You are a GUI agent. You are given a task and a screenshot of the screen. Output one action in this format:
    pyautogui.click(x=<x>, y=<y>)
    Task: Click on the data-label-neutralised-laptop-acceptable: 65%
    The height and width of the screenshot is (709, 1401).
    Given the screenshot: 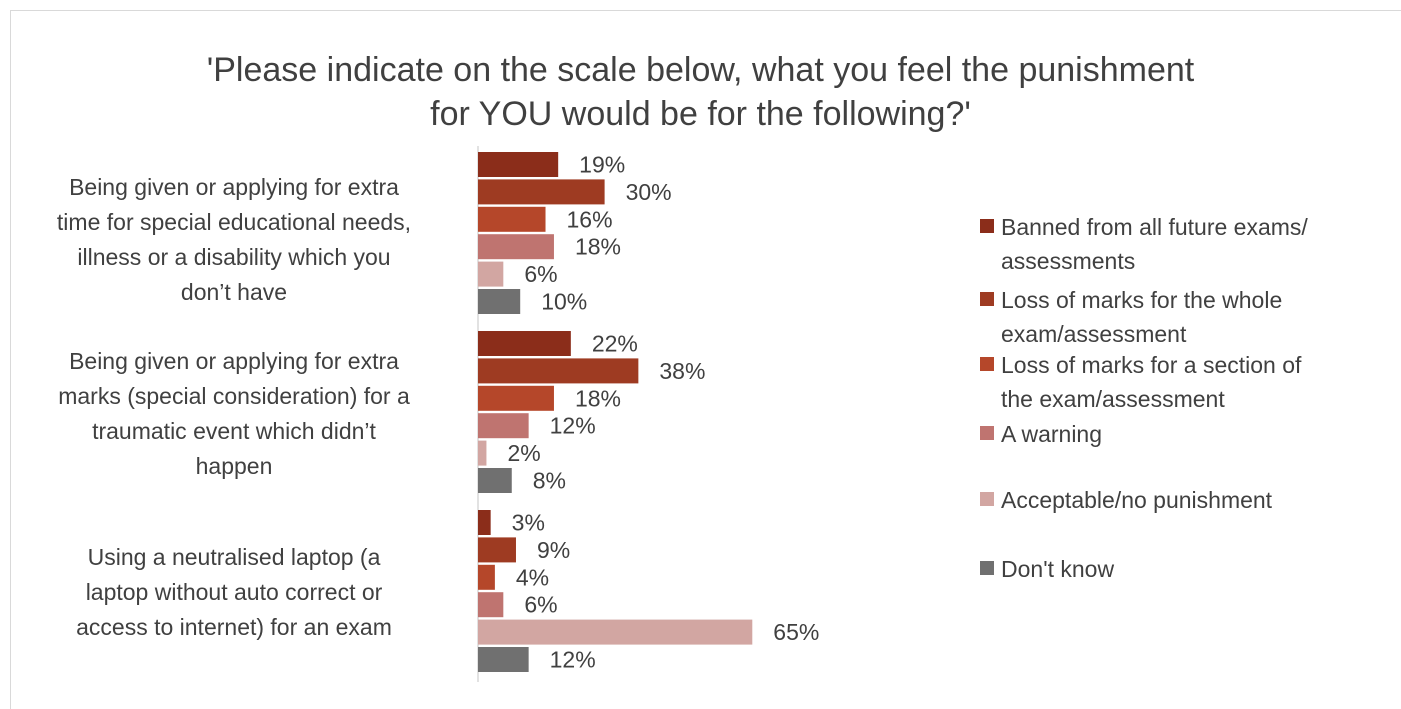 What is the action you would take?
    pyautogui.click(x=796, y=632)
    